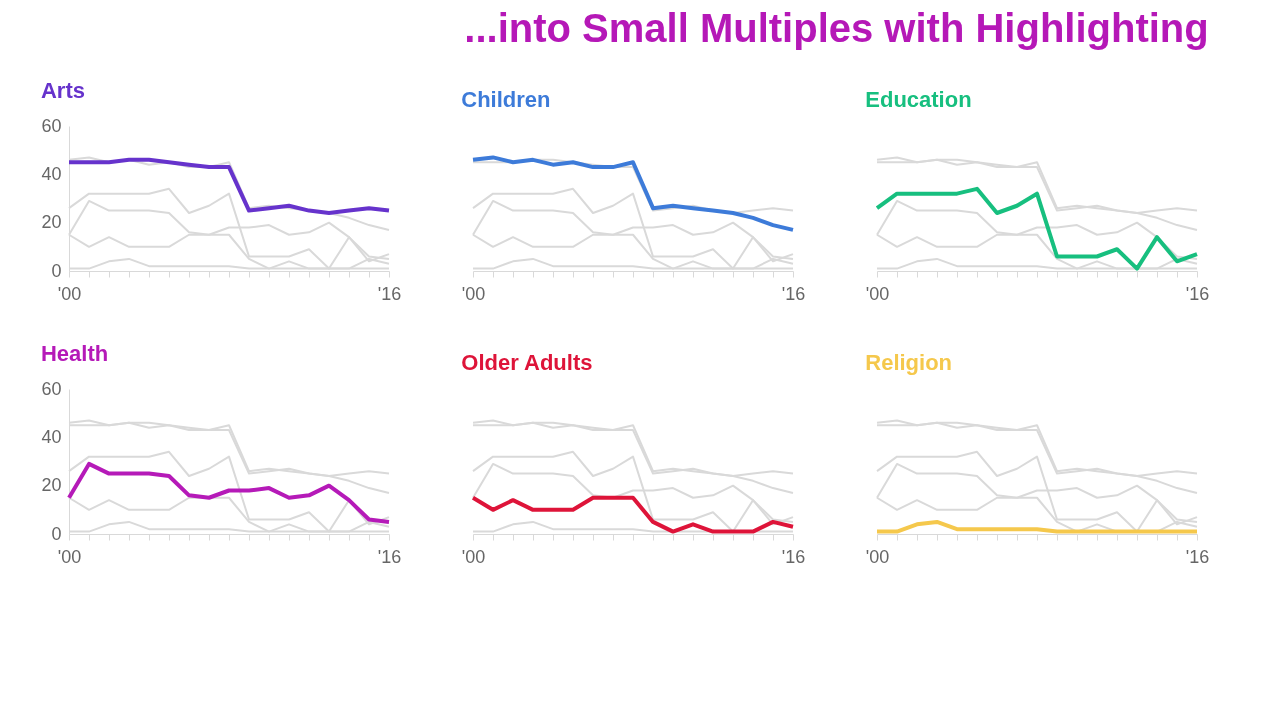 This screenshot has width=1283, height=724. I want to click on text: ...into Small Multiples with Highlighting, so click(836, 28).